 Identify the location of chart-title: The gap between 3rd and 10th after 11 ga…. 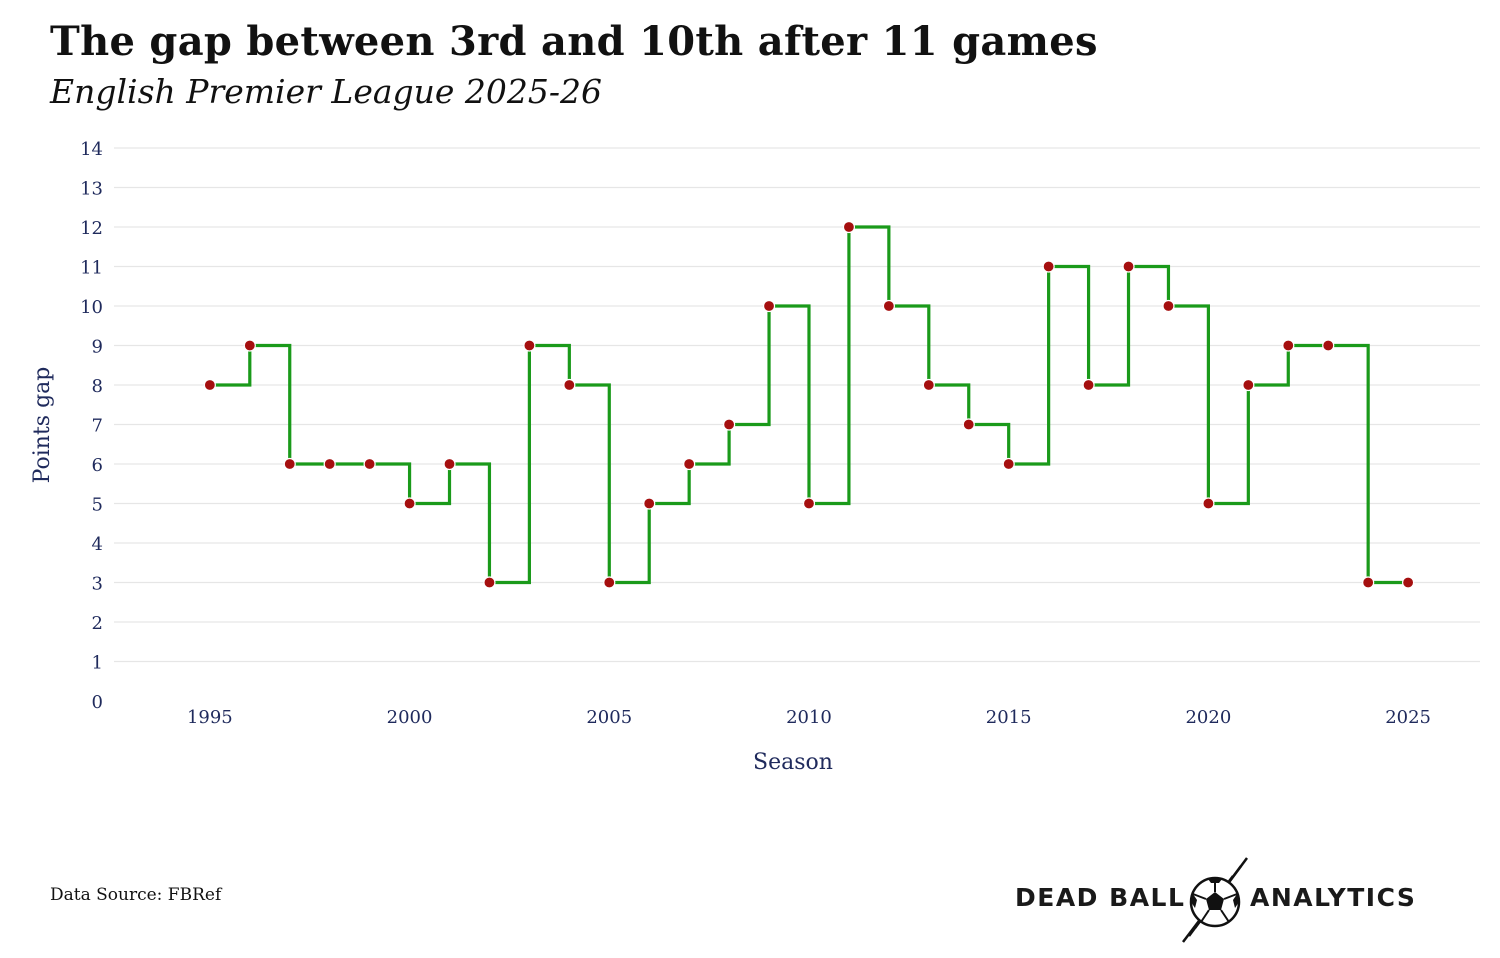
(574, 41).